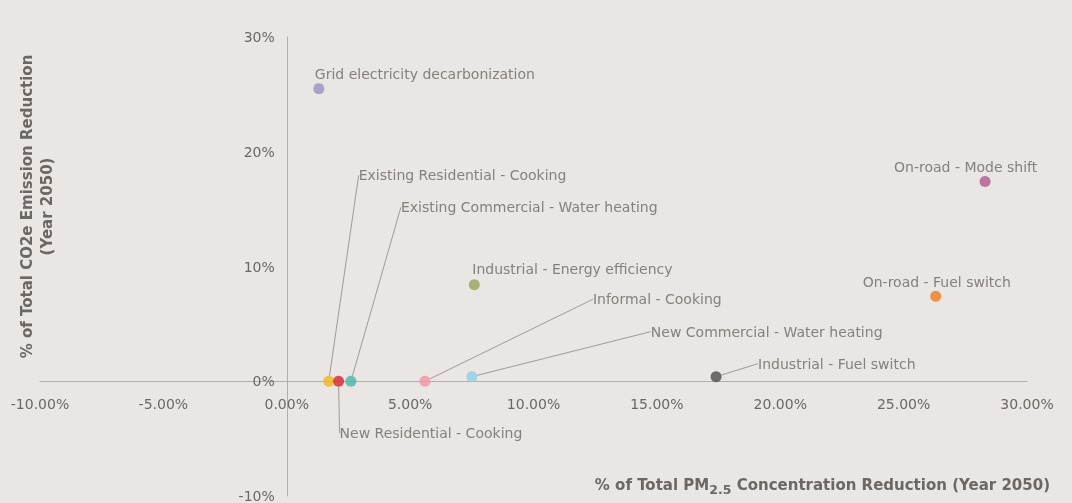  What do you see at coordinates (572, 268) in the screenshot?
I see `series-label: Industrial - Energy efficiency` at bounding box center [572, 268].